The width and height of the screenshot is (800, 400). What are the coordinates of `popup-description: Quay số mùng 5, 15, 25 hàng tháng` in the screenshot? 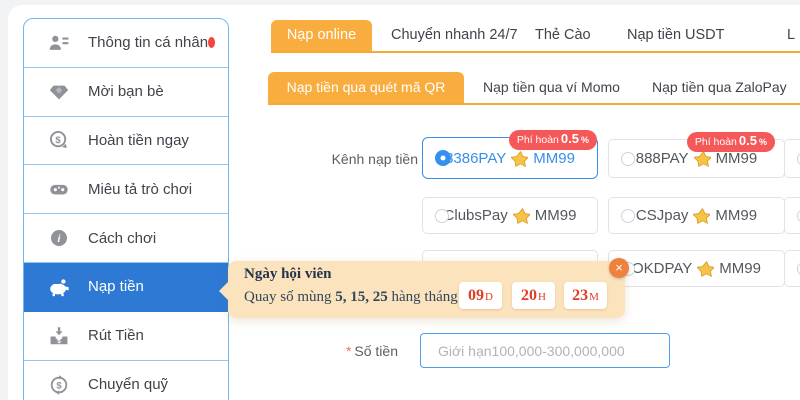 It's located at (351, 297).